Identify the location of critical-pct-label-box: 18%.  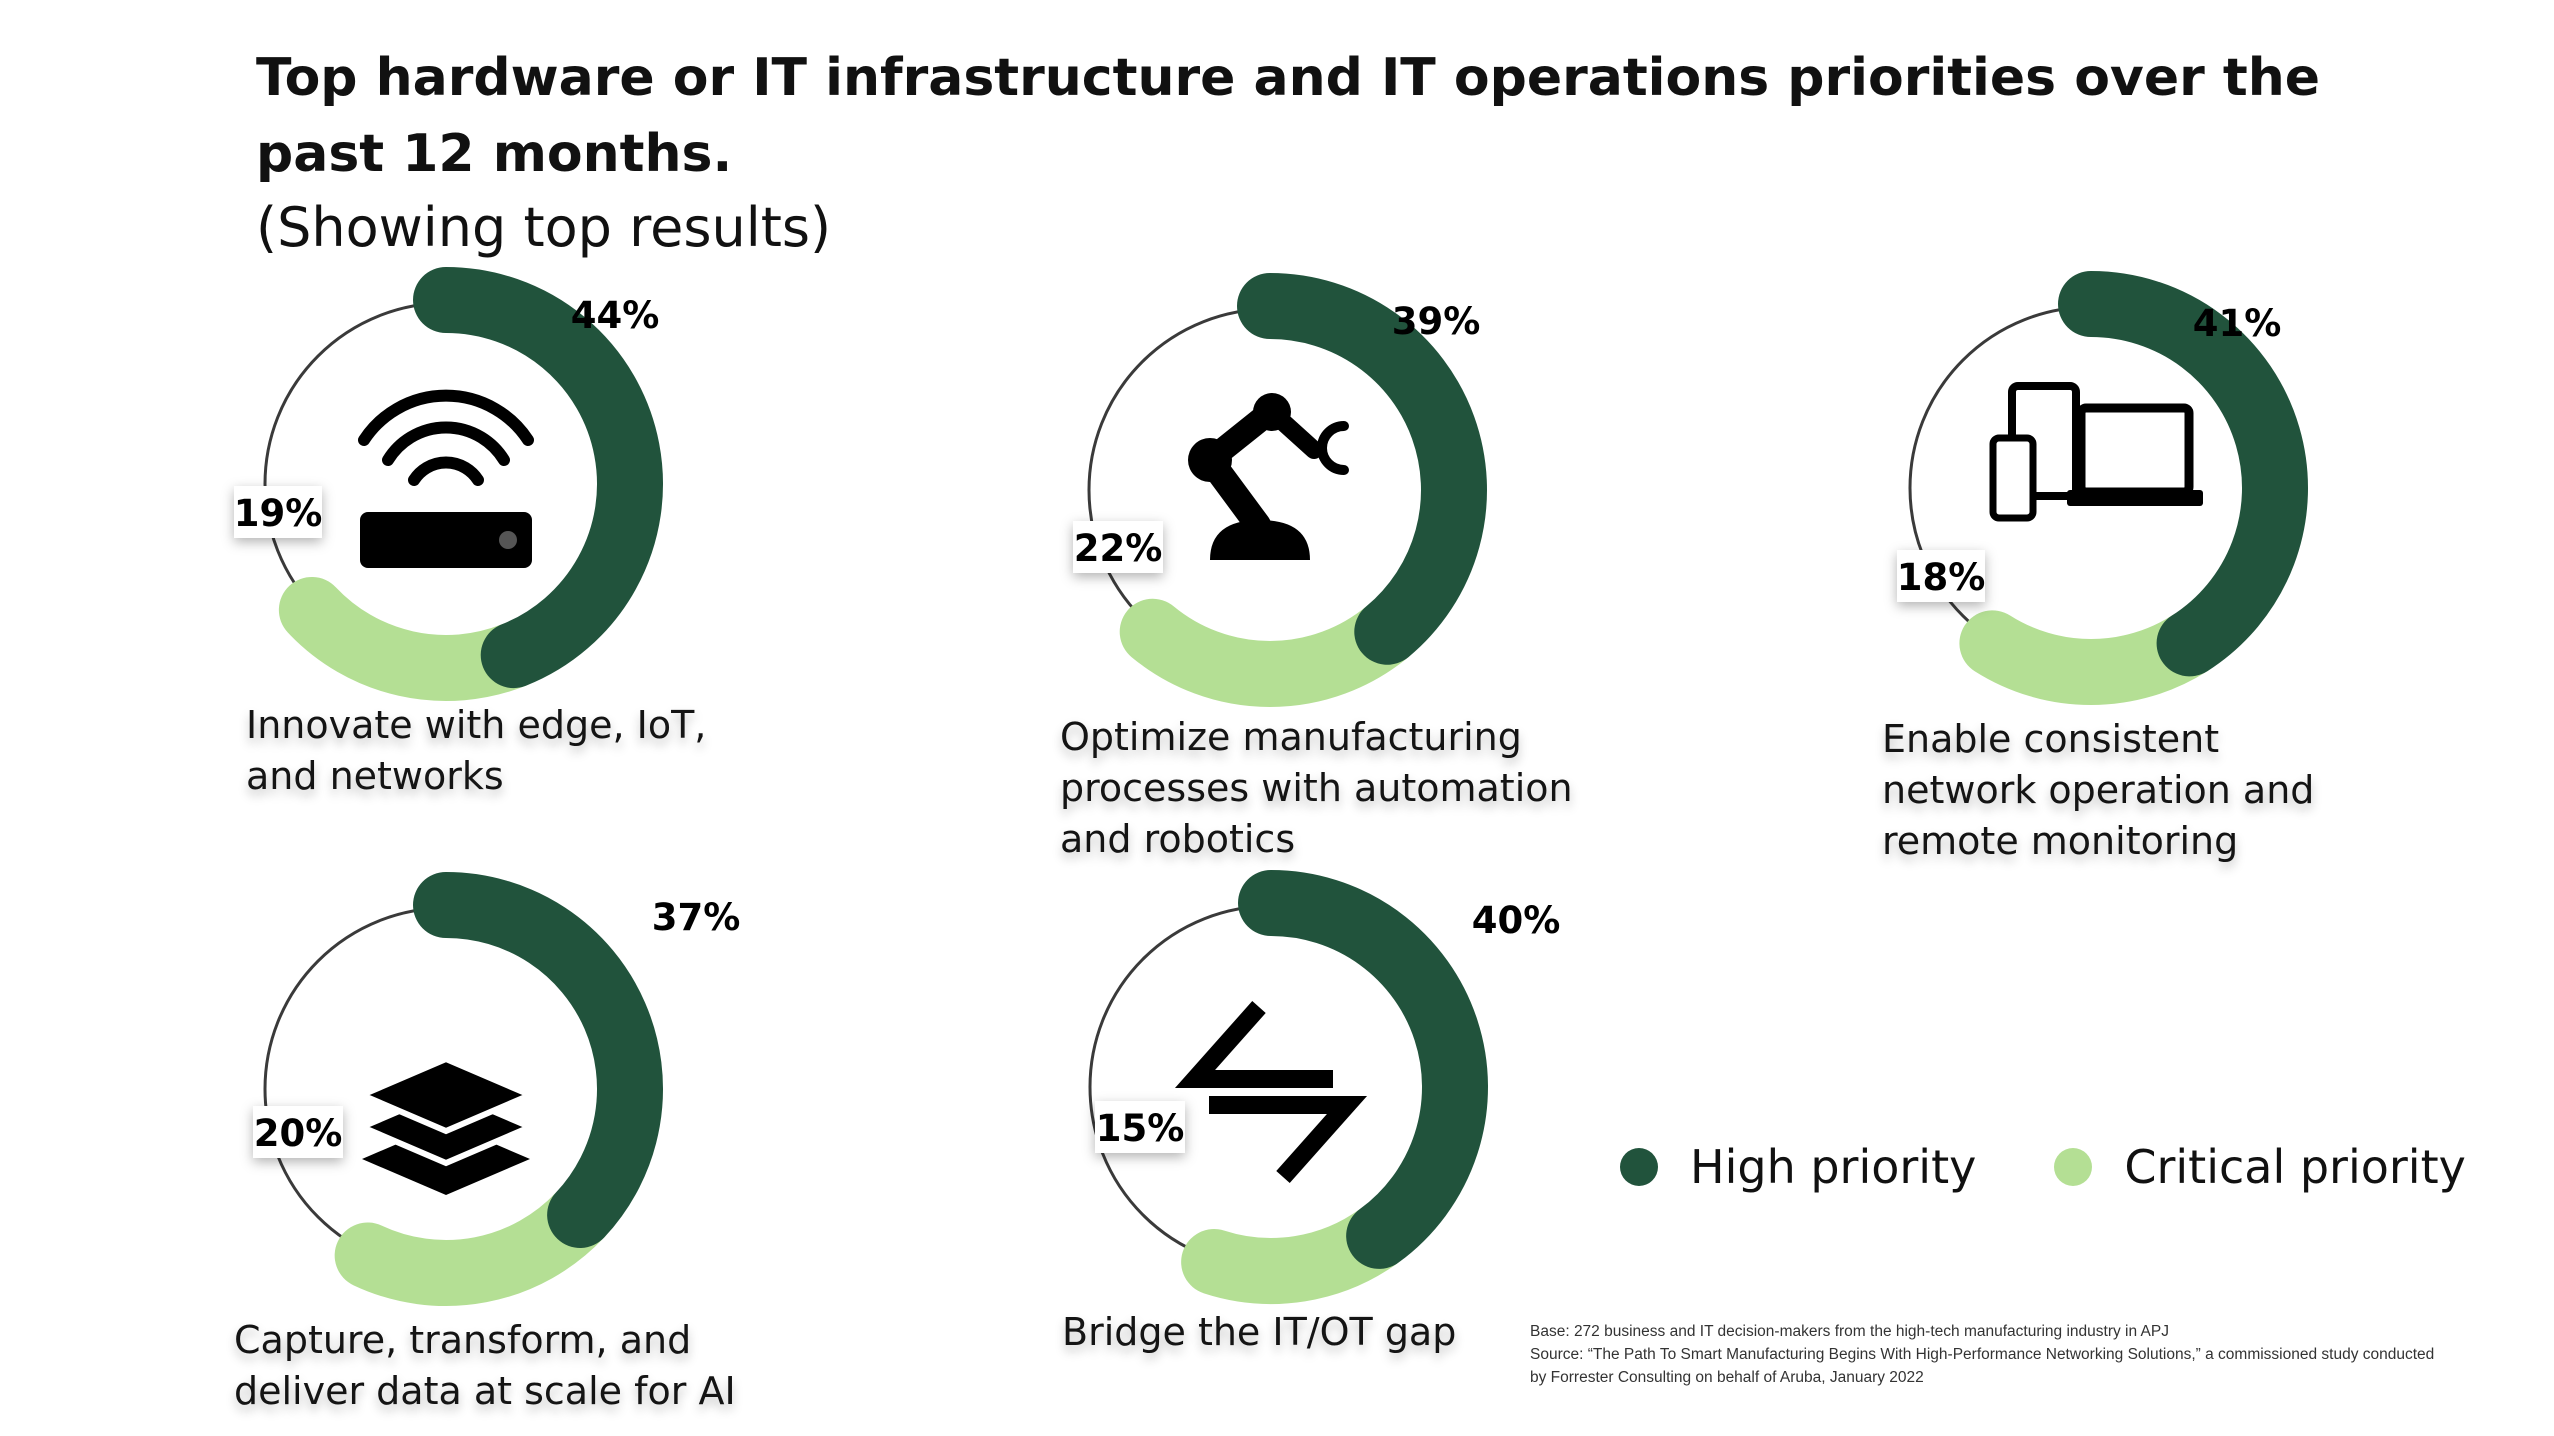
(1941, 576).